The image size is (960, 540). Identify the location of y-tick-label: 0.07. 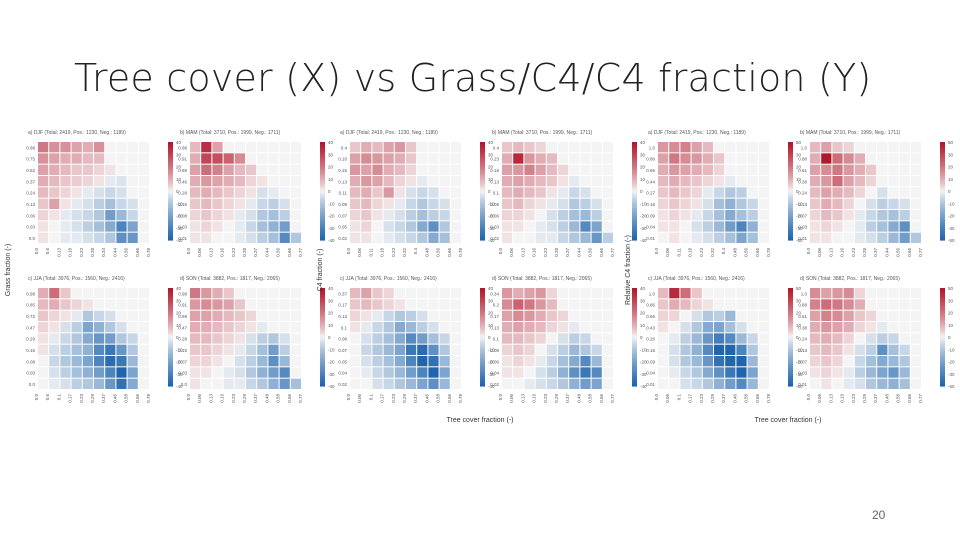
(342, 215).